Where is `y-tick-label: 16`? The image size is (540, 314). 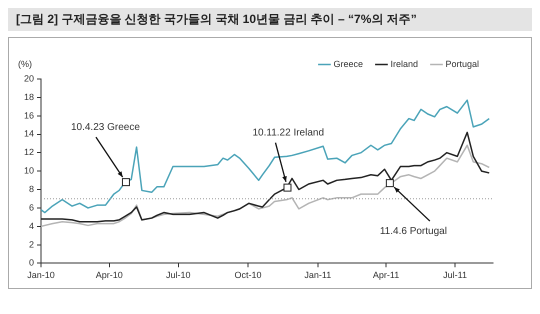 y-tick-label: 16 is located at coordinates (29, 115).